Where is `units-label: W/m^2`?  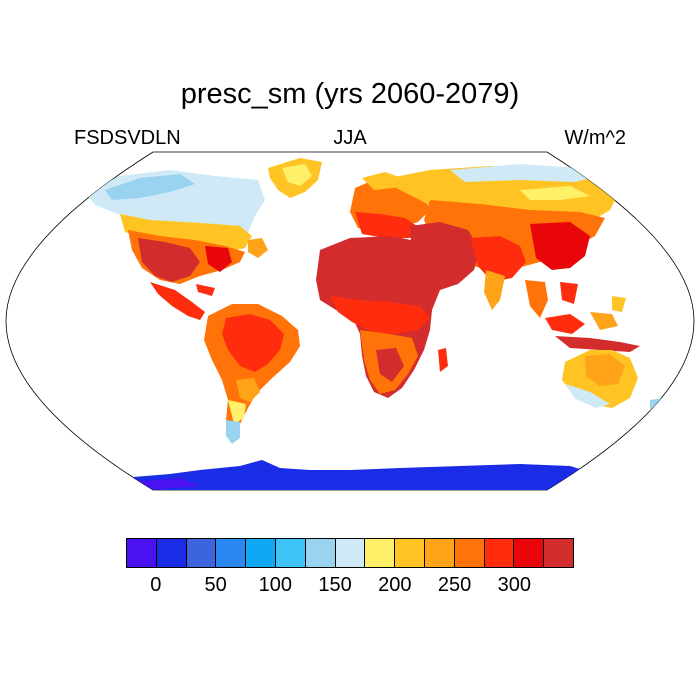 units-label: W/m^2 is located at coordinates (595, 138).